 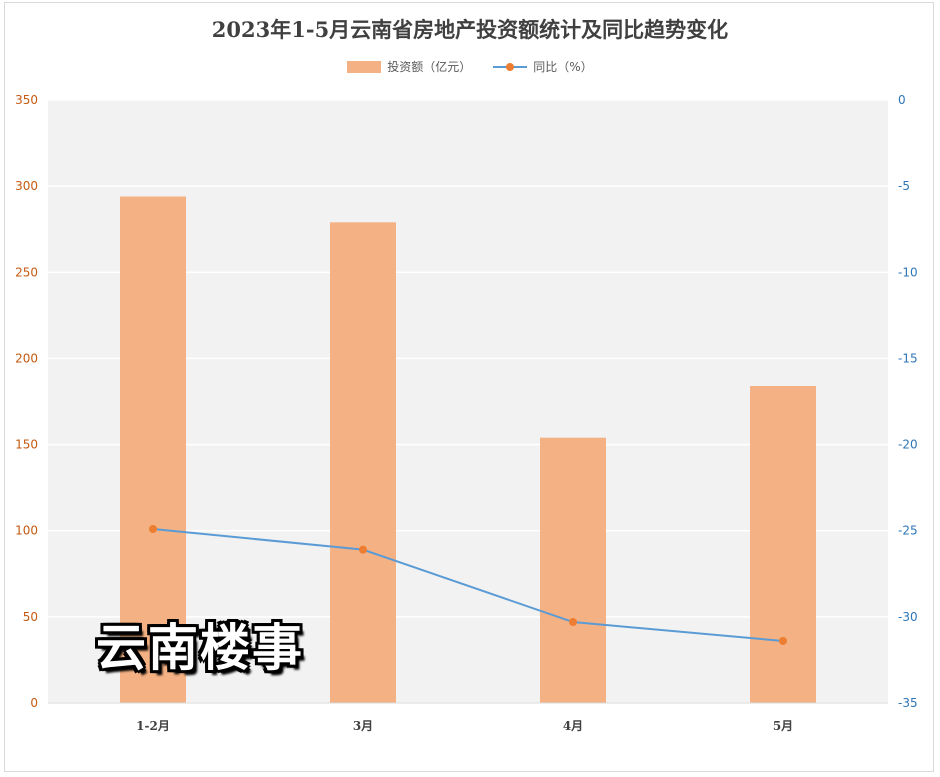 I want to click on right-axis-tick-label: 0, so click(x=902, y=100).